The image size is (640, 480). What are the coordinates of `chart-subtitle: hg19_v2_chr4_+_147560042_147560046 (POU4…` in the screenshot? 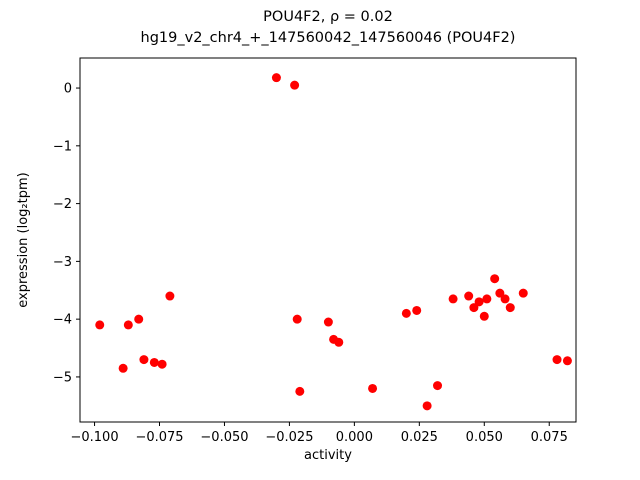 It's located at (328, 38).